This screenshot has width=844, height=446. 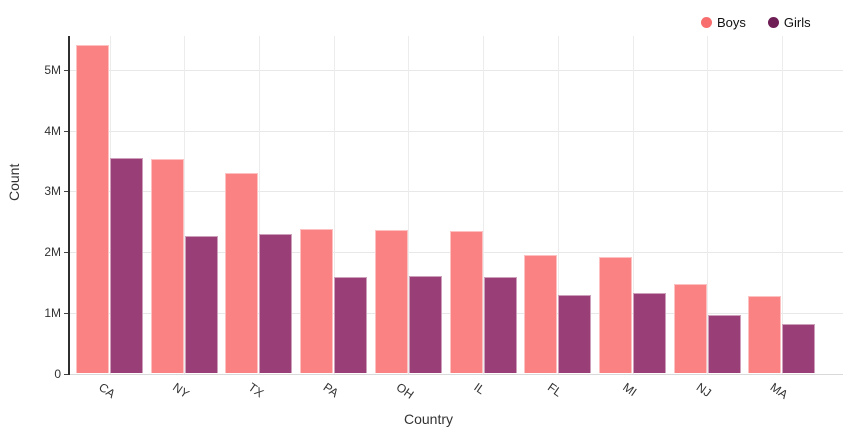 What do you see at coordinates (106, 390) in the screenshot?
I see `x-tick-label: CA` at bounding box center [106, 390].